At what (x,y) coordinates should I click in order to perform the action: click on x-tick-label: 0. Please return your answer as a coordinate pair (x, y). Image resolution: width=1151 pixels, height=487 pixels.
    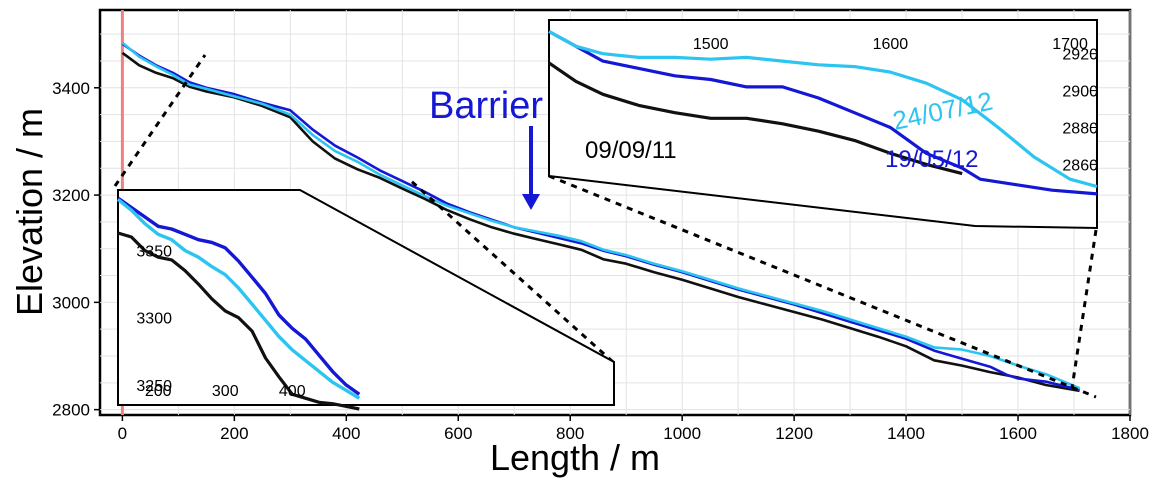
    Looking at the image, I should click on (122, 433).